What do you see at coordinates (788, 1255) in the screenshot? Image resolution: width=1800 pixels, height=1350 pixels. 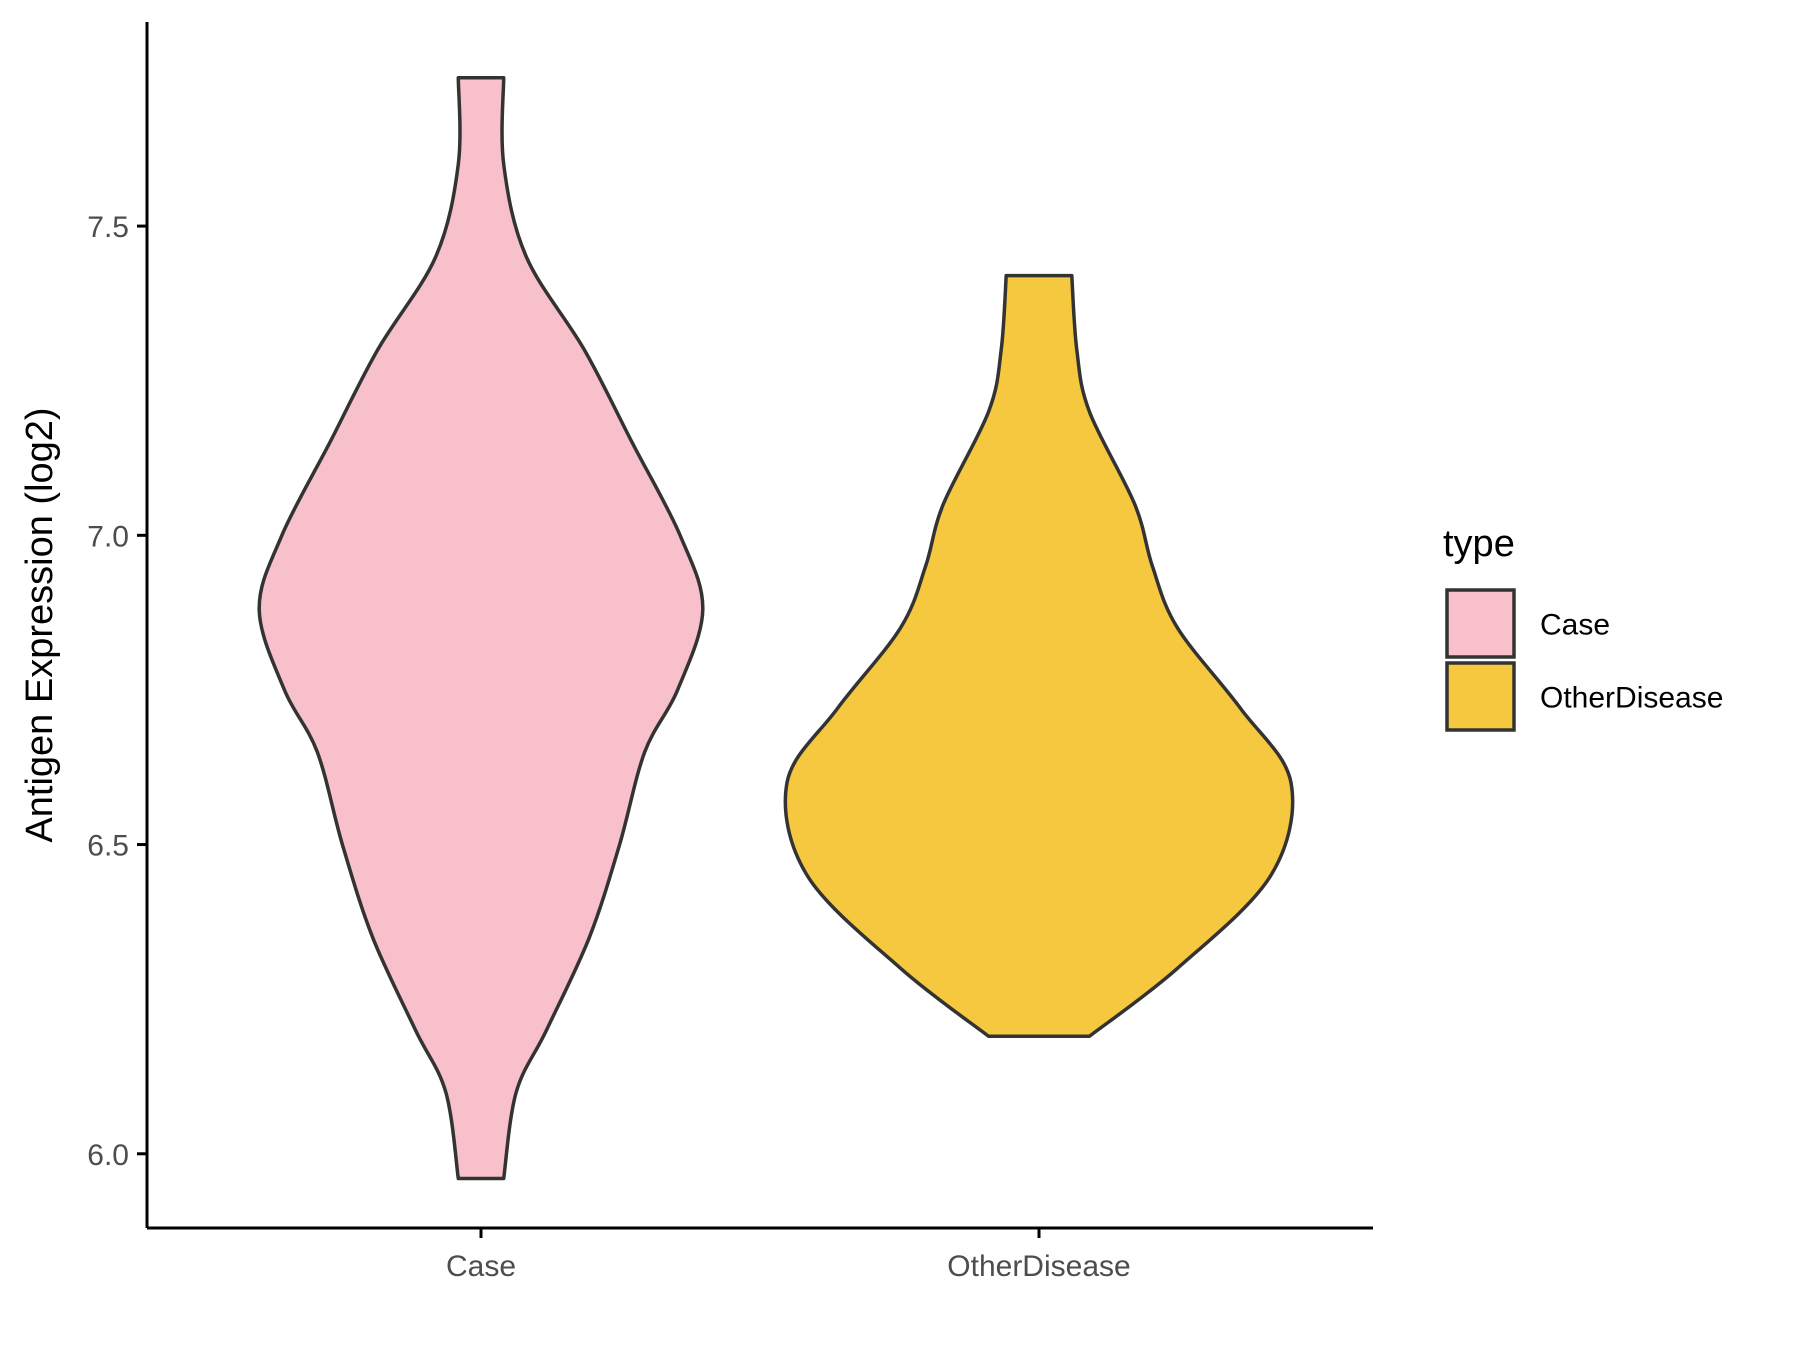 I see `x-axis-ticks: Case OtherDisease` at bounding box center [788, 1255].